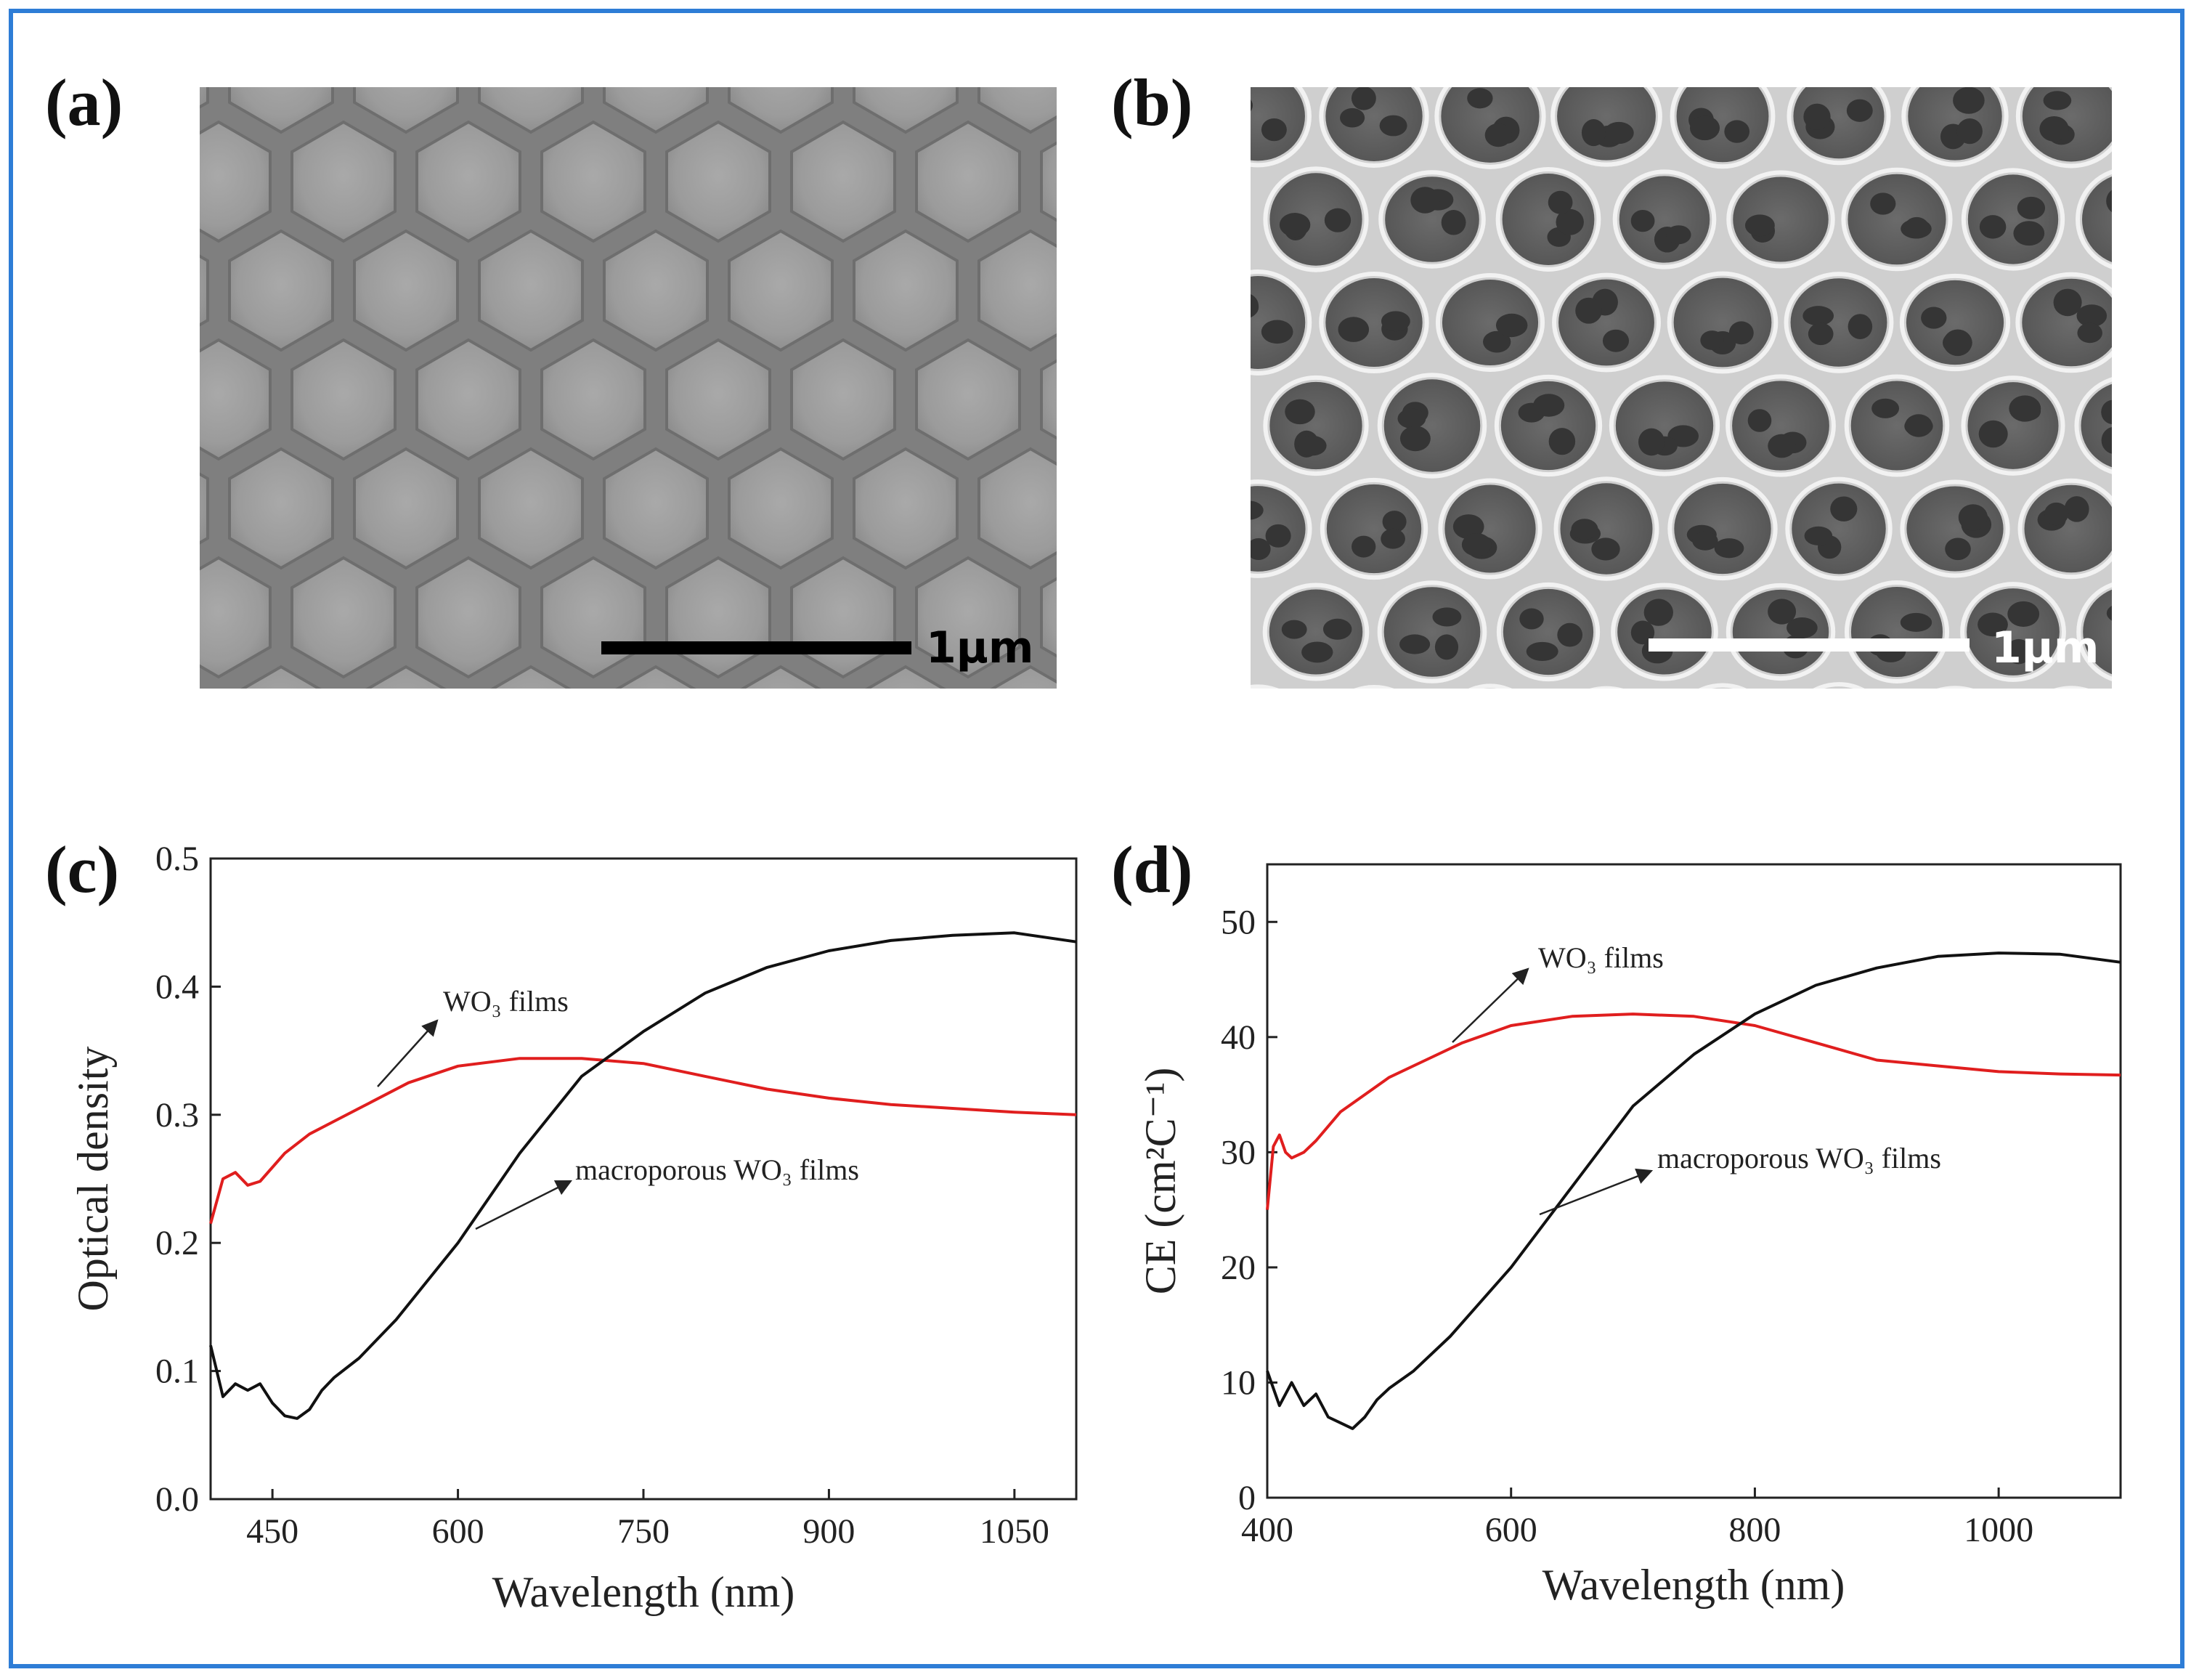  I want to click on chart-d-arrow-wo3, so click(1490, 1005).